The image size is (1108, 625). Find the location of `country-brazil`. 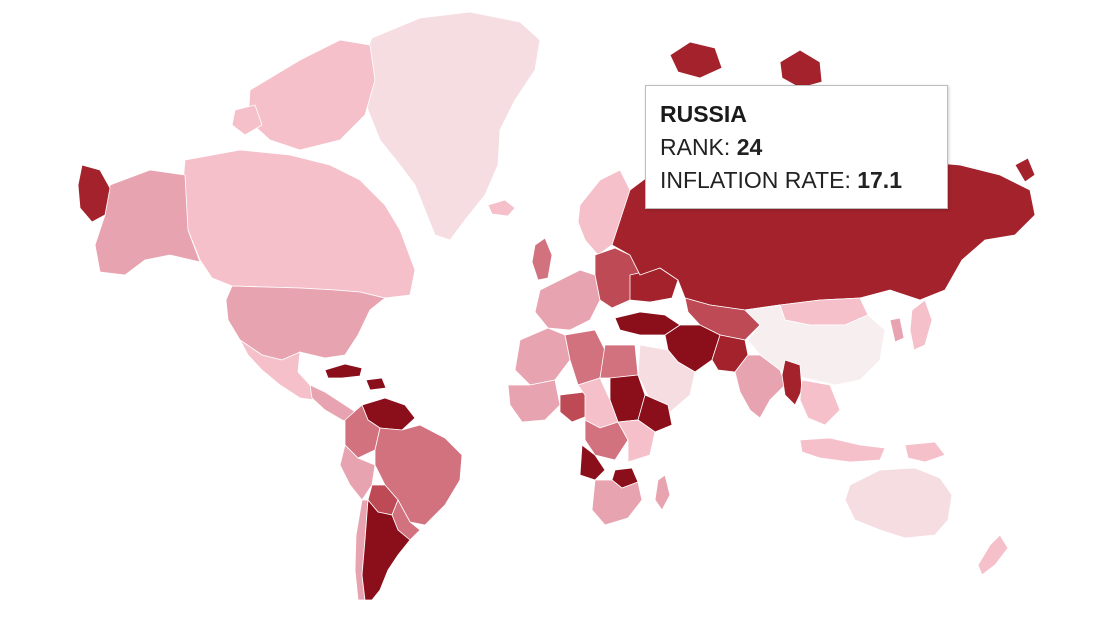

country-brazil is located at coordinates (418, 475).